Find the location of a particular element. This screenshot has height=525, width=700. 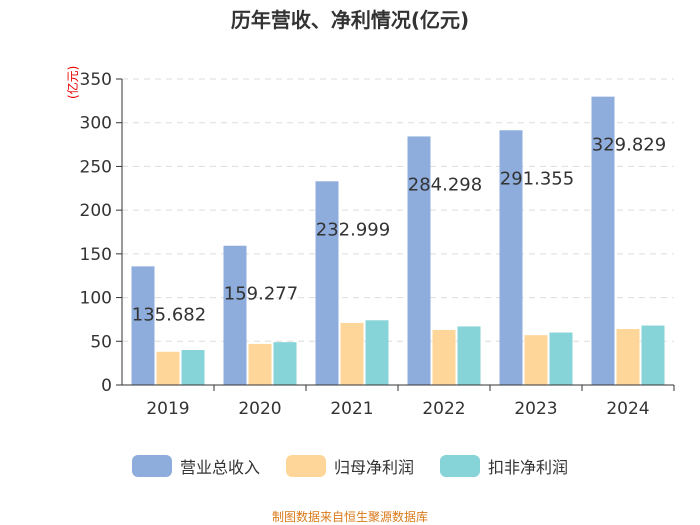

x-tick-label-2019: 2019 is located at coordinates (167, 409).